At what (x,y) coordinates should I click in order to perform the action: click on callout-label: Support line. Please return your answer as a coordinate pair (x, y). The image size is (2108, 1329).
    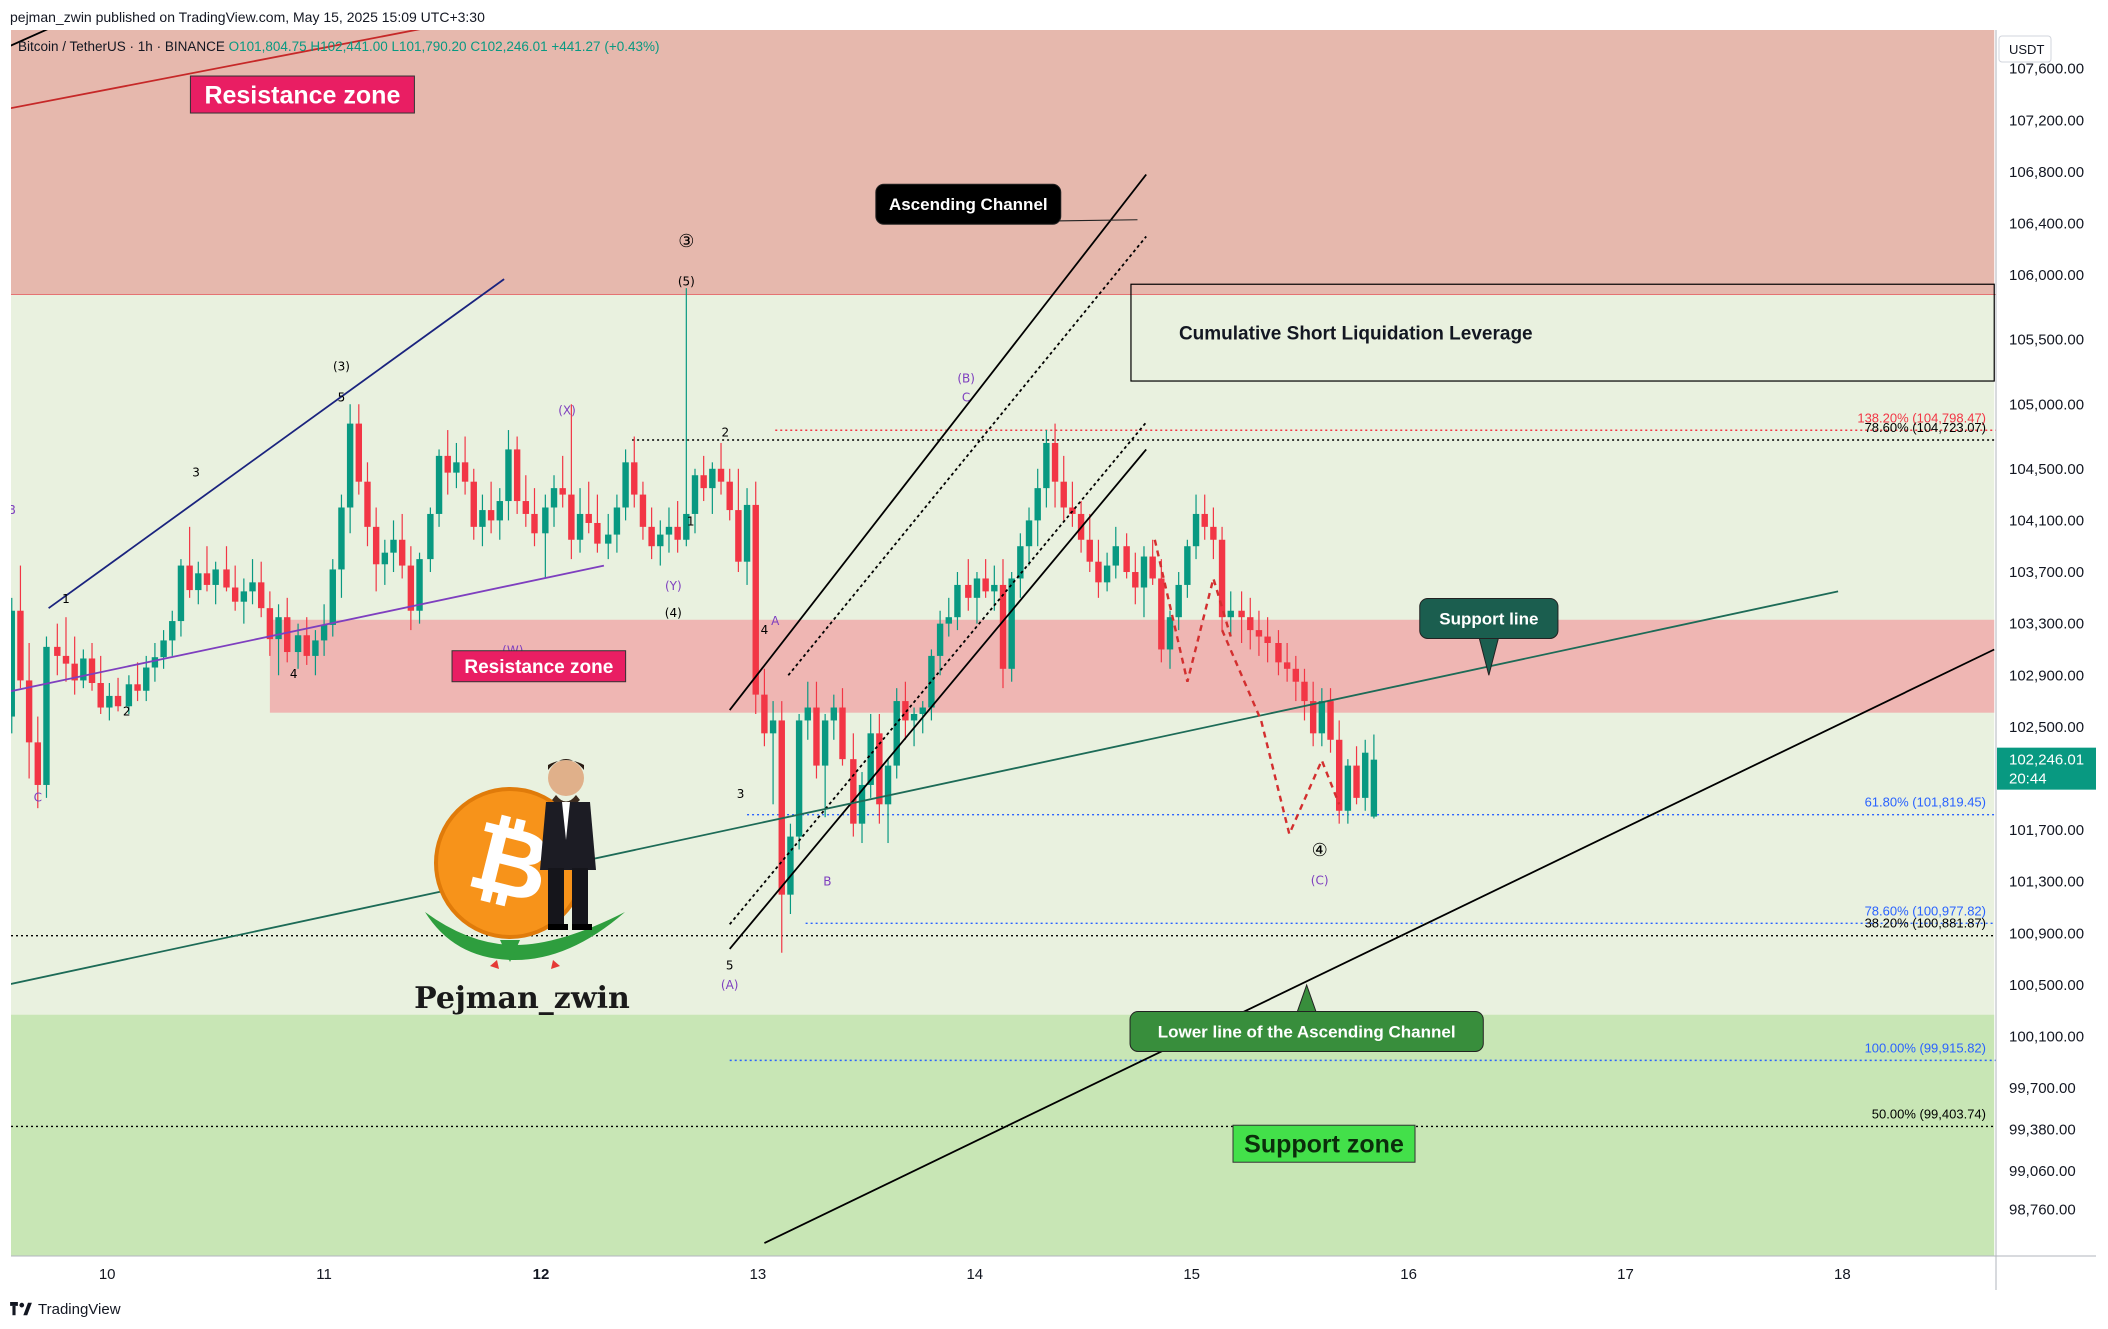
    Looking at the image, I should click on (1488, 618).